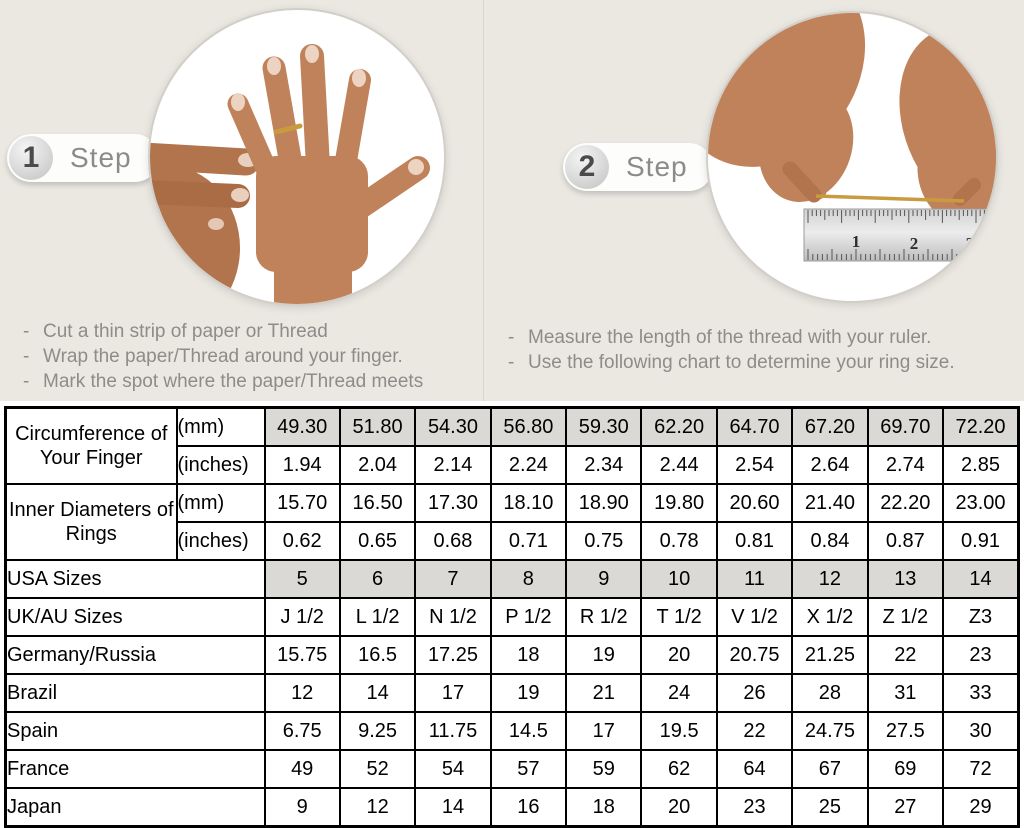 Image resolution: width=1024 pixels, height=828 pixels. What do you see at coordinates (587, 167) in the screenshot?
I see `step-2-number: 2` at bounding box center [587, 167].